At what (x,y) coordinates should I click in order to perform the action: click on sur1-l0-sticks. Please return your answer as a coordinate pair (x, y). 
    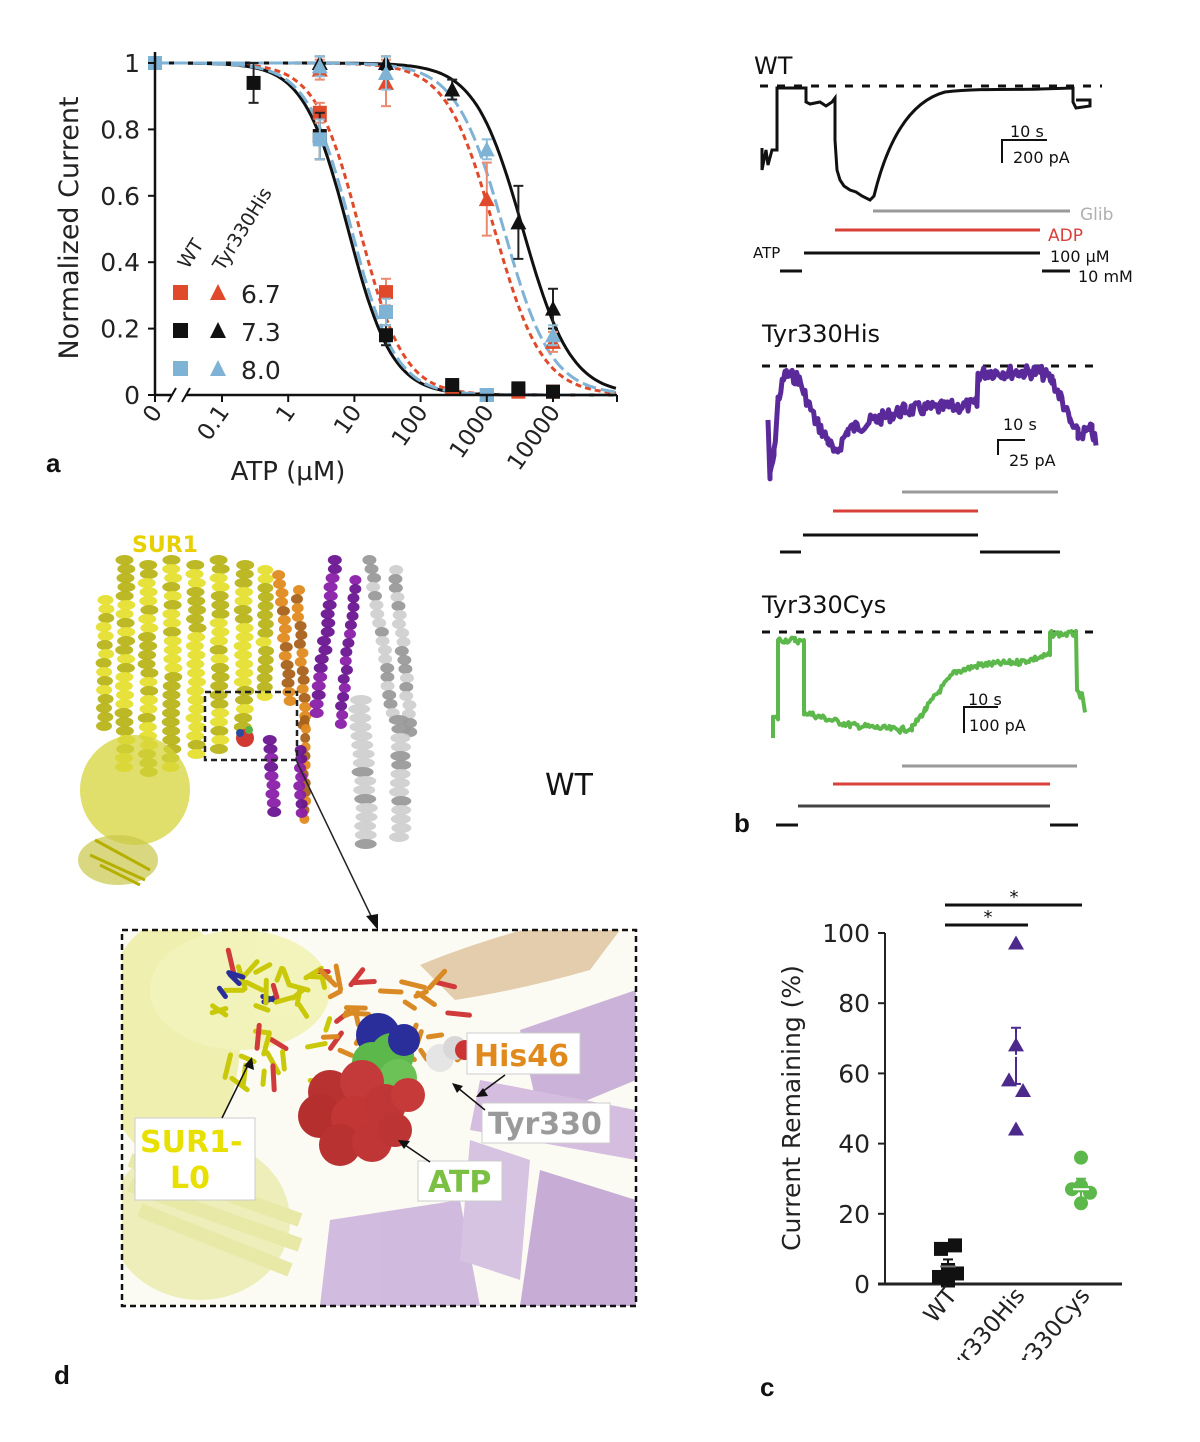
    Looking at the image, I should click on (276, 1025).